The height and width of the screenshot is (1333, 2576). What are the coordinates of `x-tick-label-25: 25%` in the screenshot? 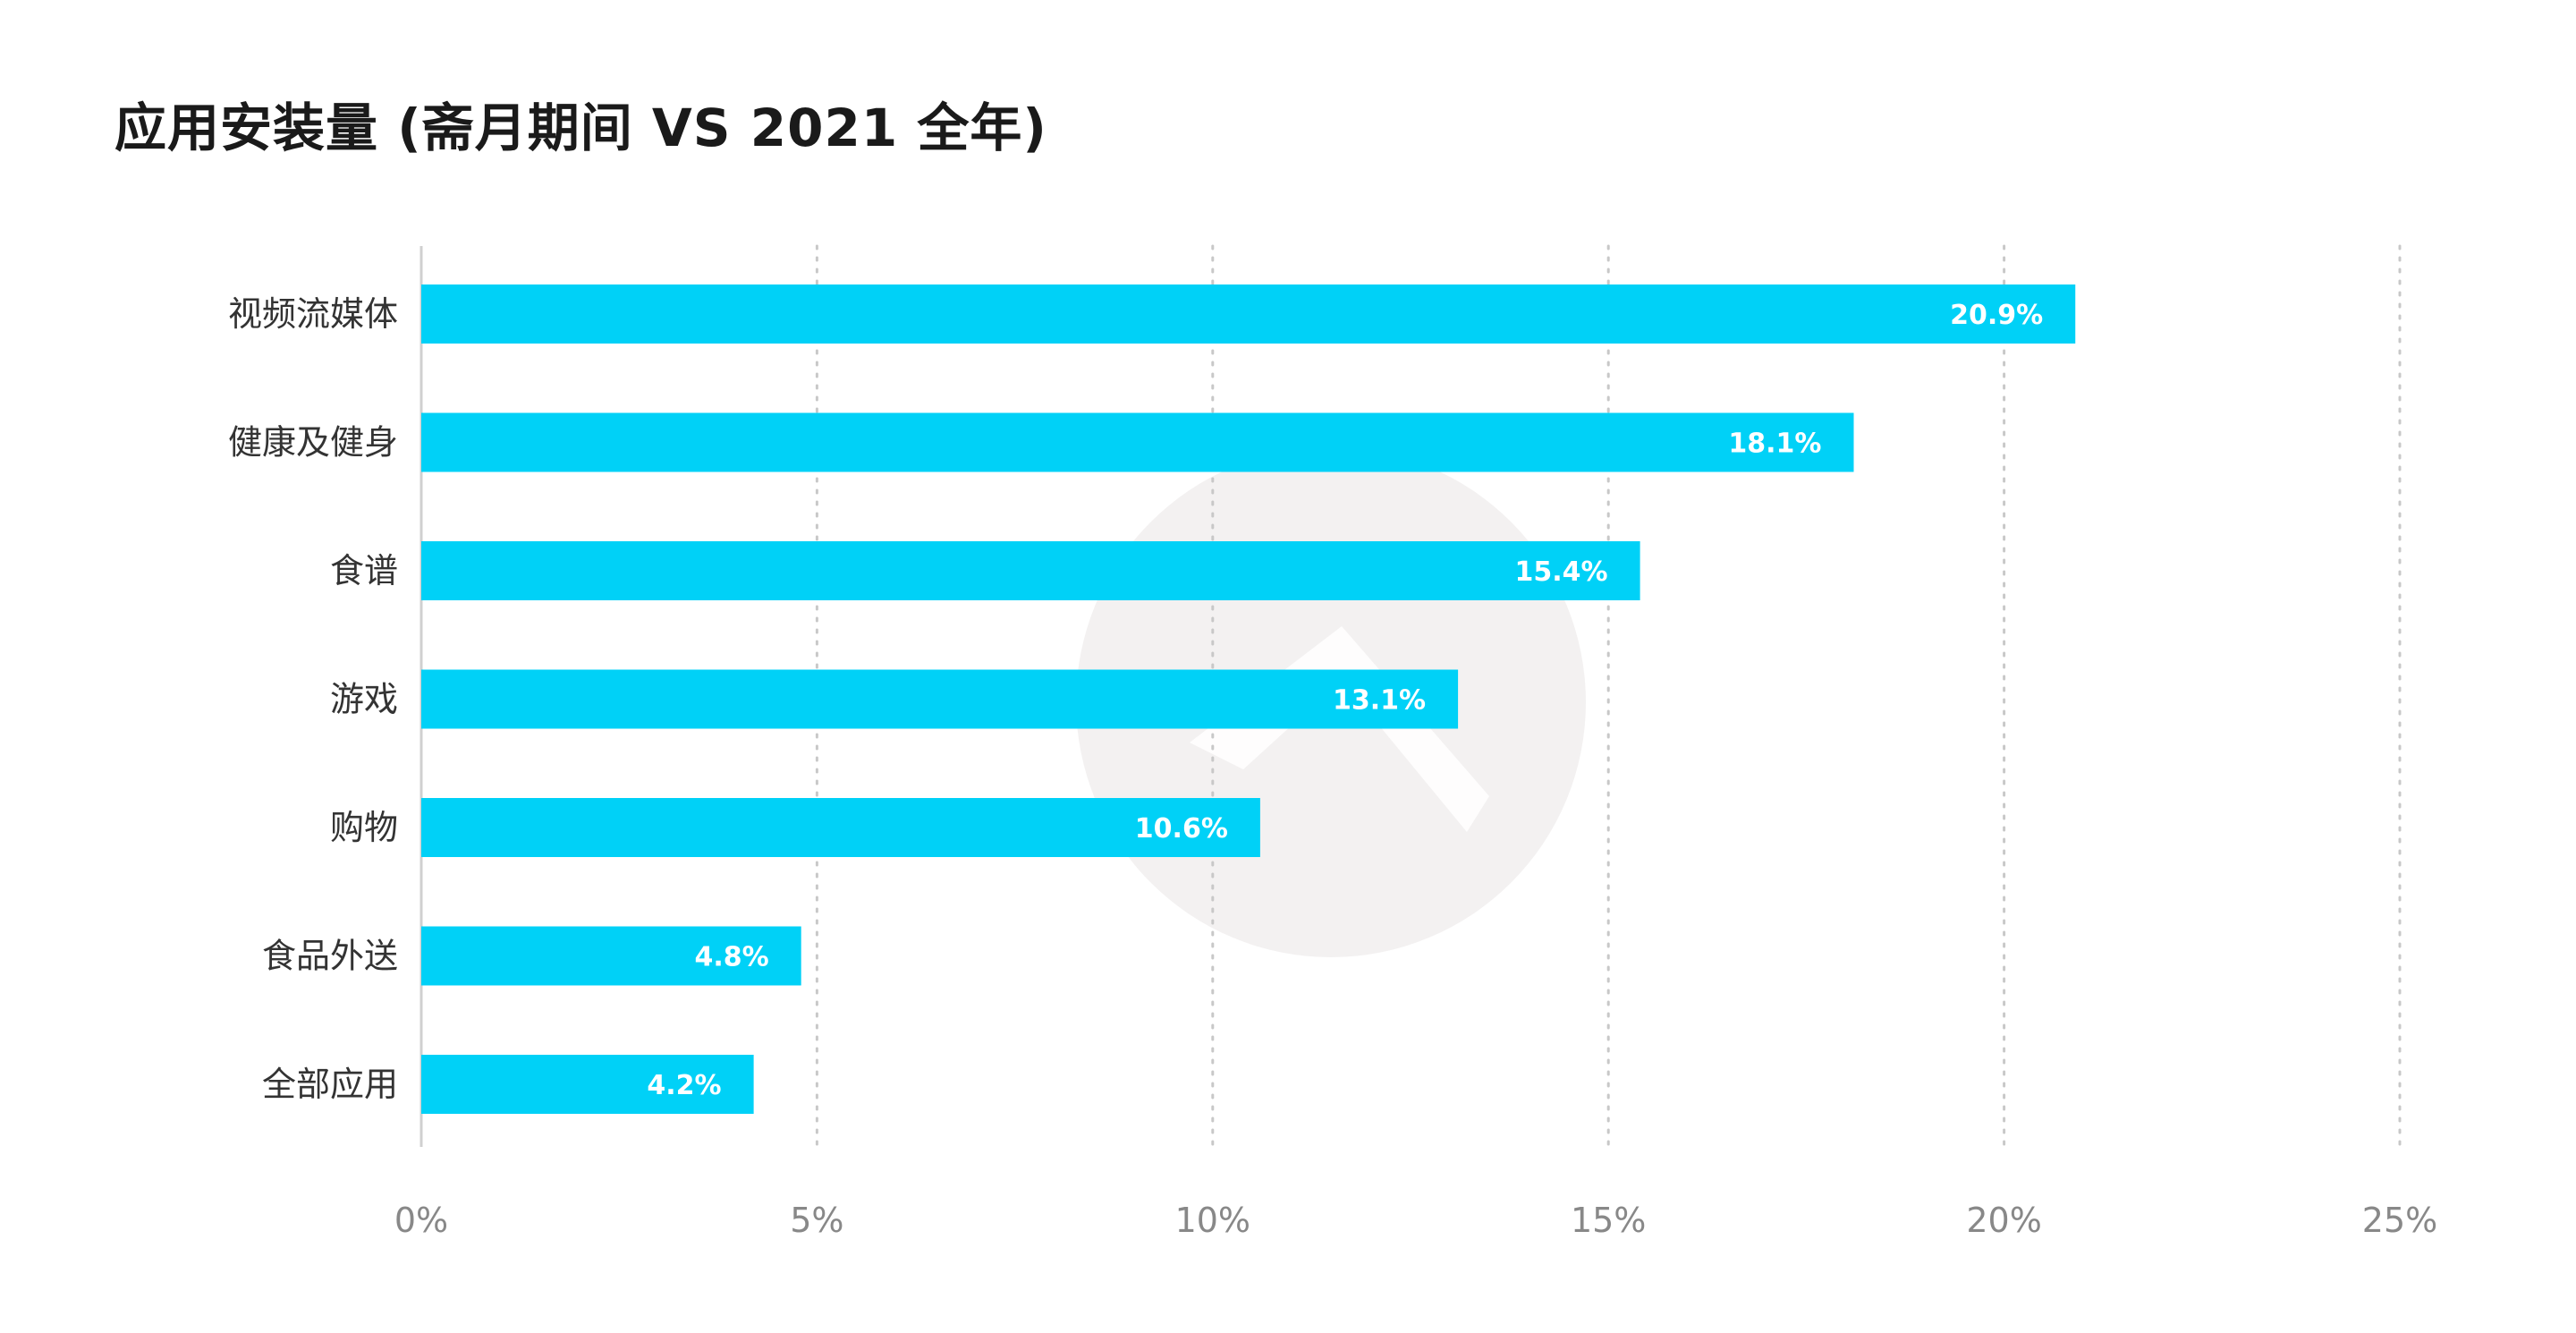 It's located at (2399, 1220).